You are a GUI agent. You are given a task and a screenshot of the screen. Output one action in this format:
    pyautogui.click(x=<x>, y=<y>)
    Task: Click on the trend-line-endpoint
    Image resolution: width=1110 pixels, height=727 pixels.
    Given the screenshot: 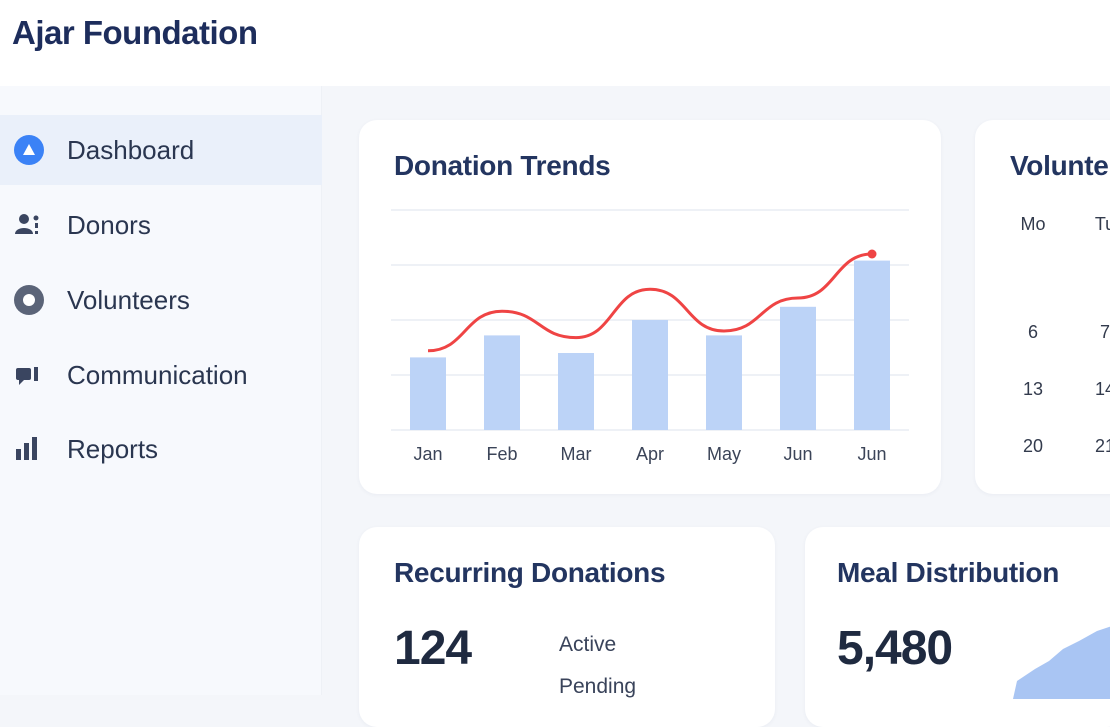 What is the action you would take?
    pyautogui.click(x=872, y=254)
    